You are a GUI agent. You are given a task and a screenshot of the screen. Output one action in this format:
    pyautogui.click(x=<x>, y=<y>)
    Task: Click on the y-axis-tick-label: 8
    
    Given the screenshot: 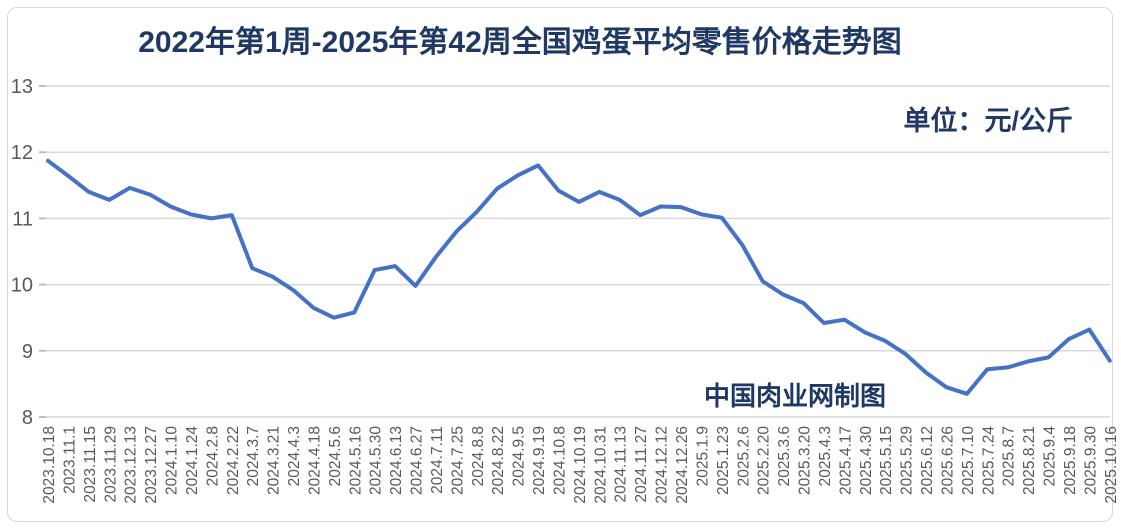 What is the action you would take?
    pyautogui.click(x=27, y=418)
    